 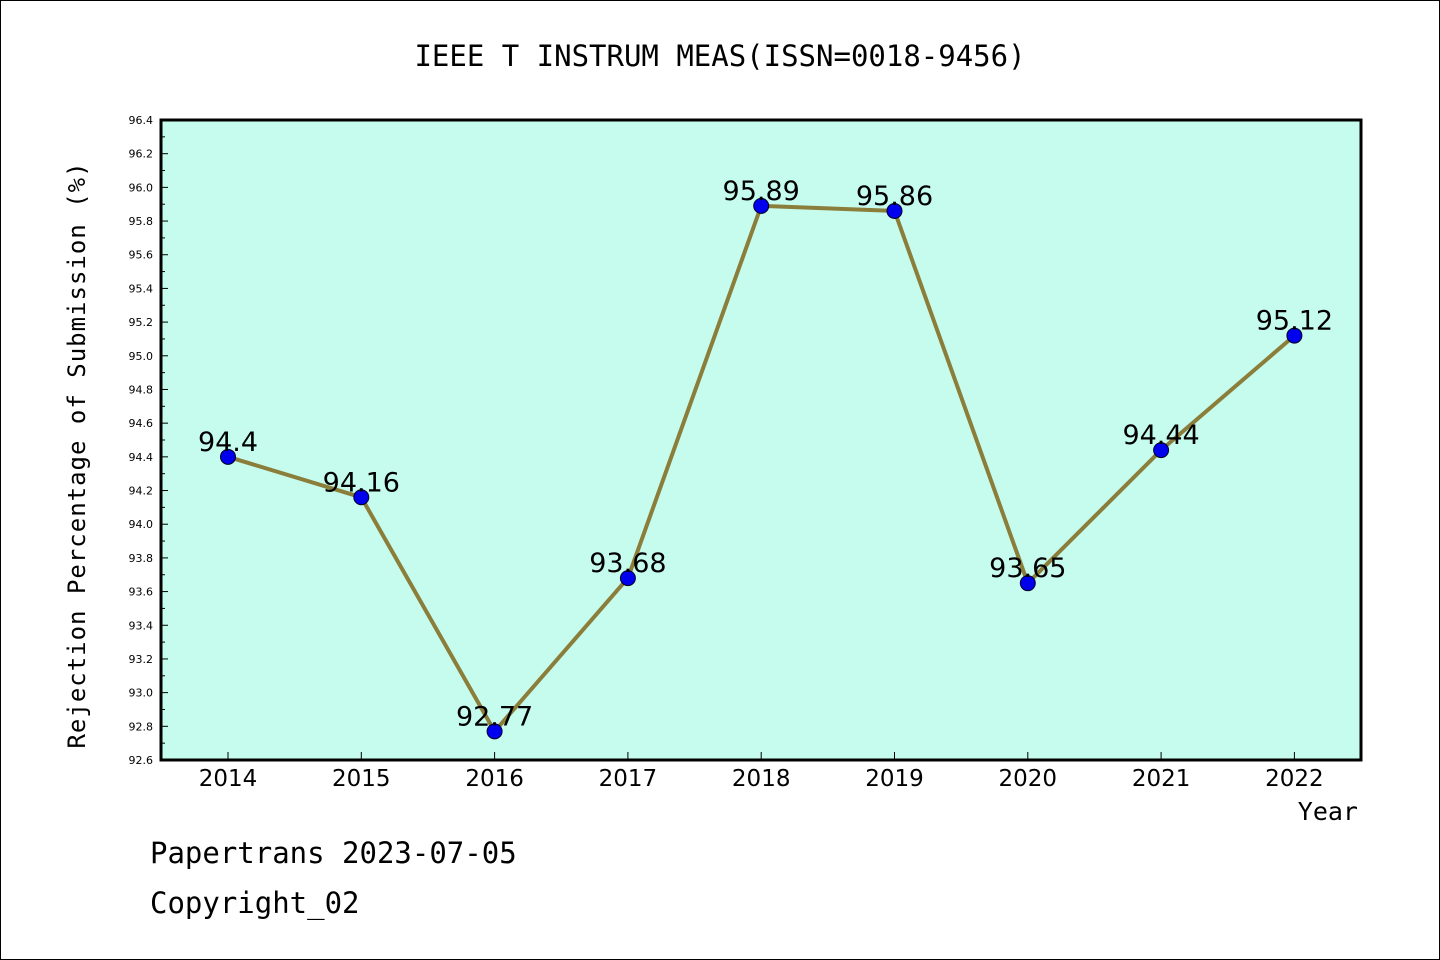 I want to click on data-label: 95.12, so click(x=1294, y=321).